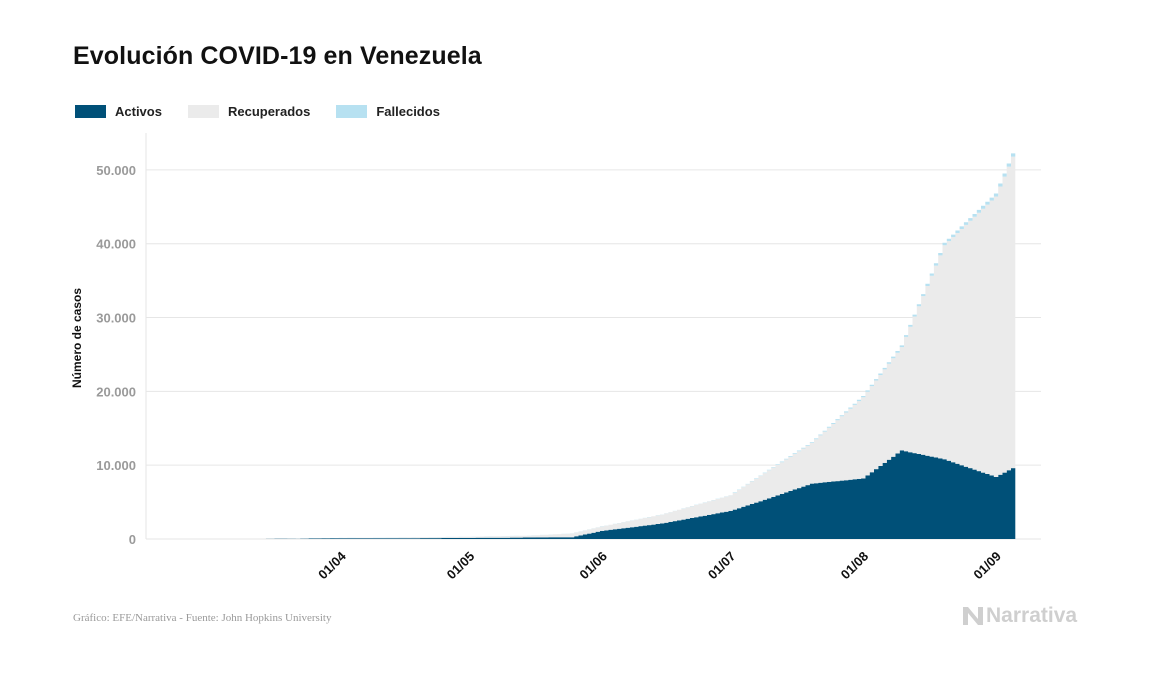  What do you see at coordinates (116, 170) in the screenshot?
I see `y-tick-label: 50.000` at bounding box center [116, 170].